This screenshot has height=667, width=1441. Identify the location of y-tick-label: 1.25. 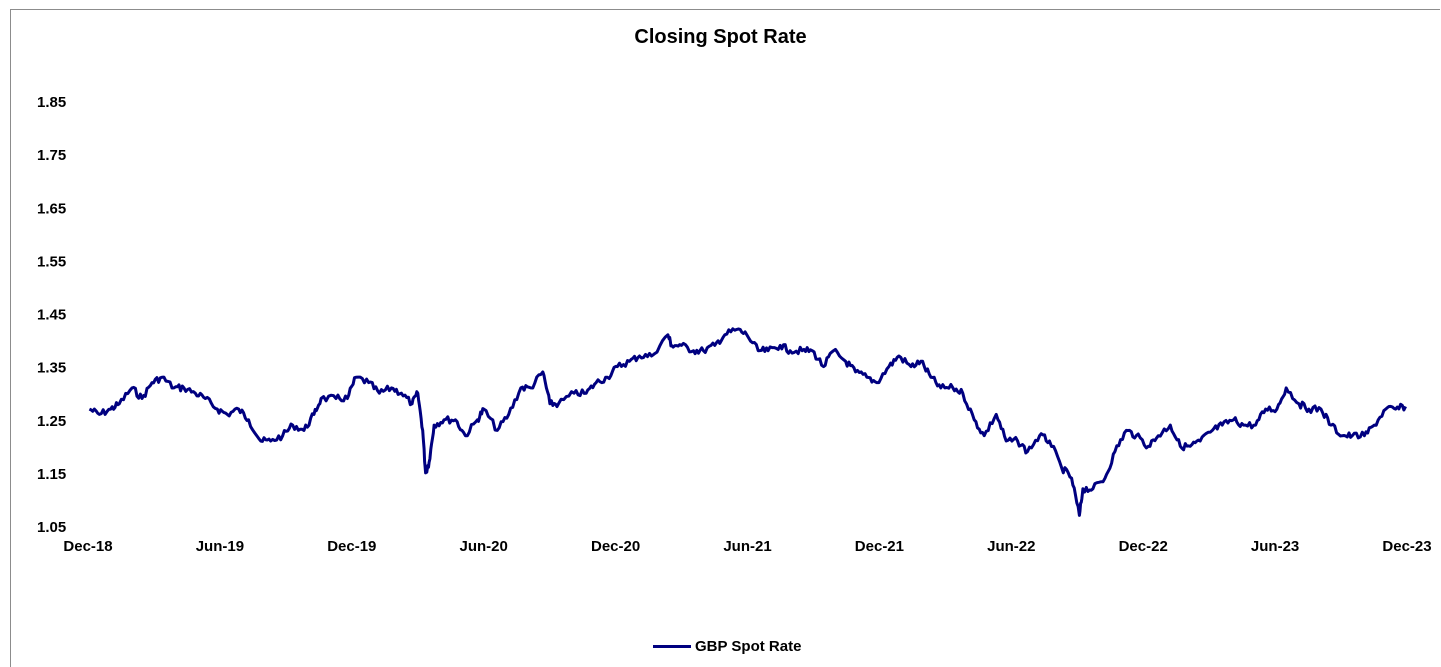
(51, 421).